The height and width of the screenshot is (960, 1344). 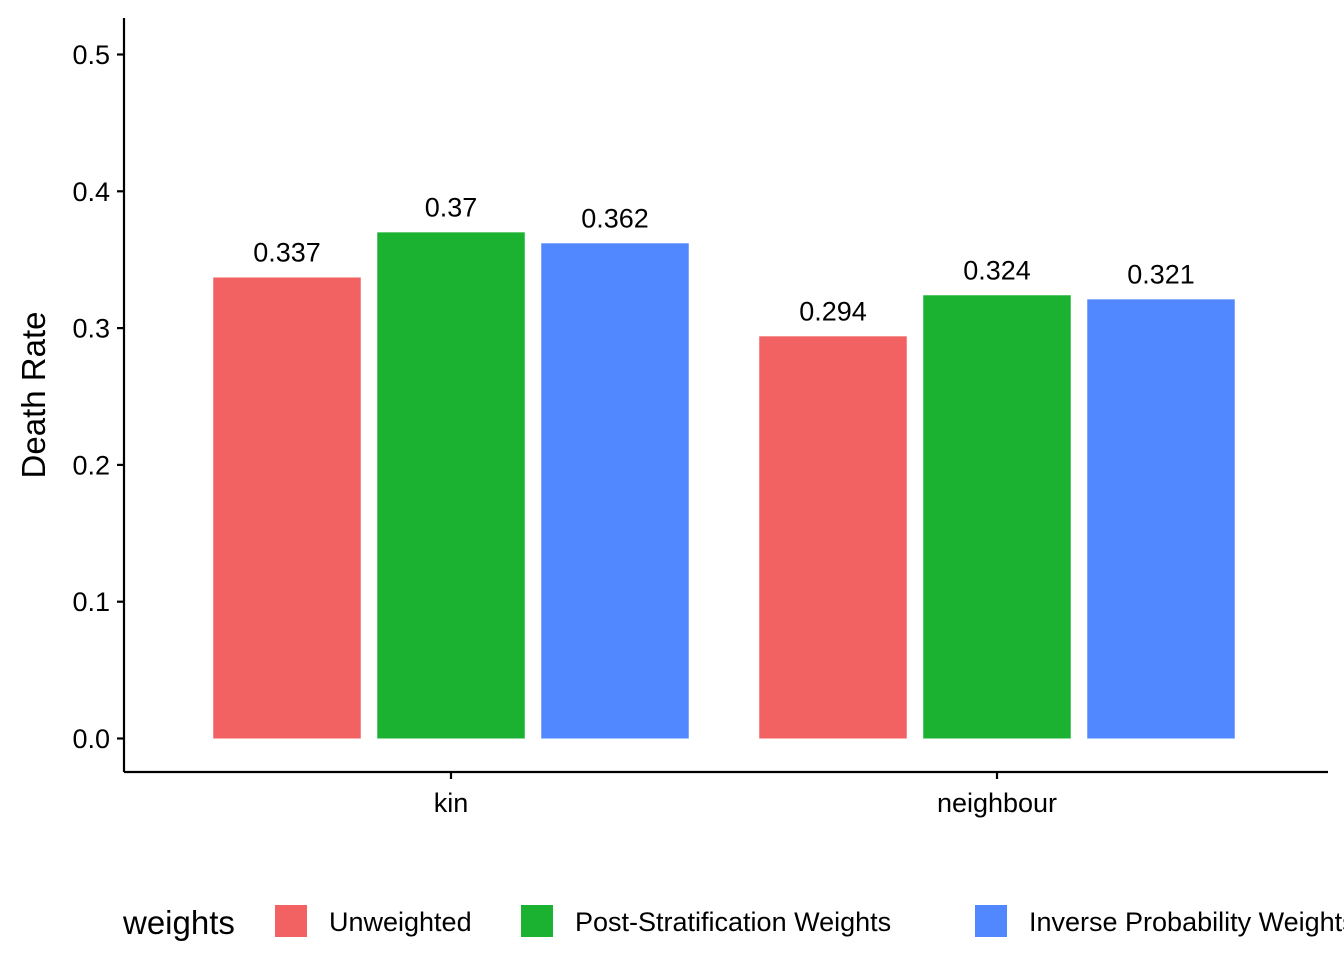 What do you see at coordinates (1161, 274) in the screenshot?
I see `data-label: 0.321` at bounding box center [1161, 274].